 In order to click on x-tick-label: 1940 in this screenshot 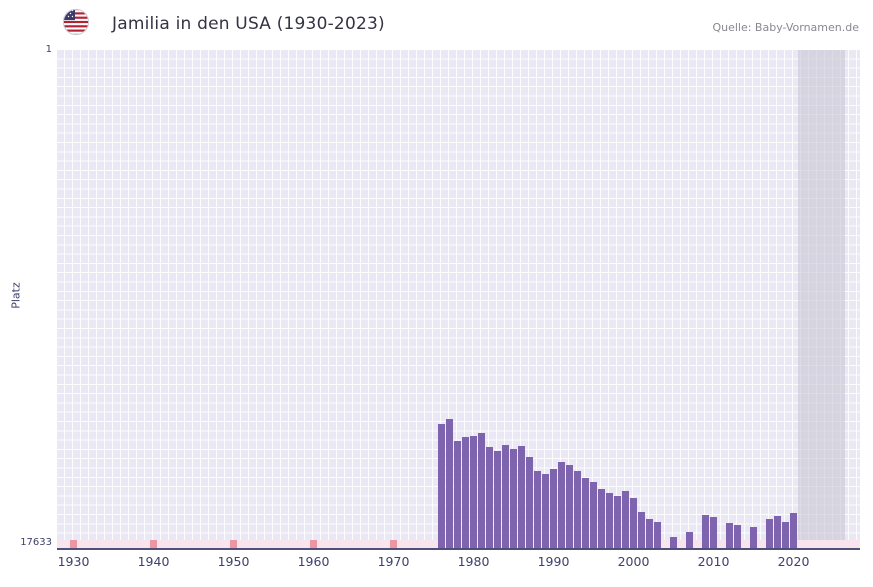, I will do `click(153, 561)`.